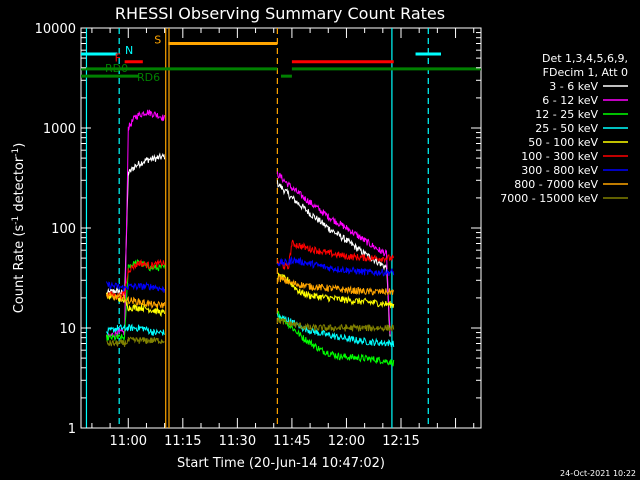  Describe the element at coordinates (400, 441) in the screenshot. I see `x-tick-label: 12:15` at that location.